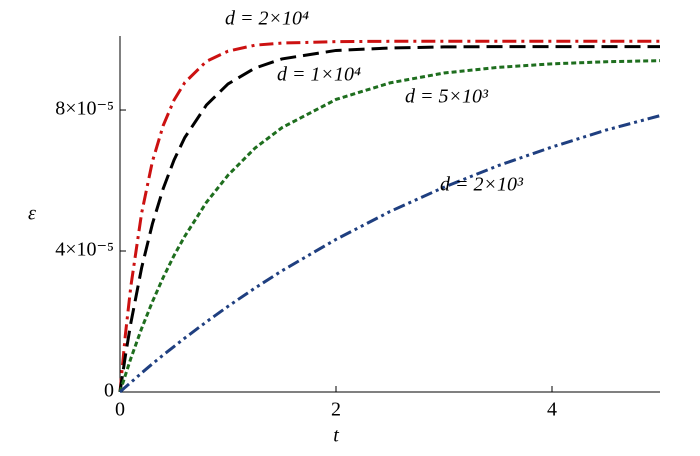 The height and width of the screenshot is (456, 700). What do you see at coordinates (84, 250) in the screenshot?
I see `y-tick-label: 4×10⁻⁵` at bounding box center [84, 250].